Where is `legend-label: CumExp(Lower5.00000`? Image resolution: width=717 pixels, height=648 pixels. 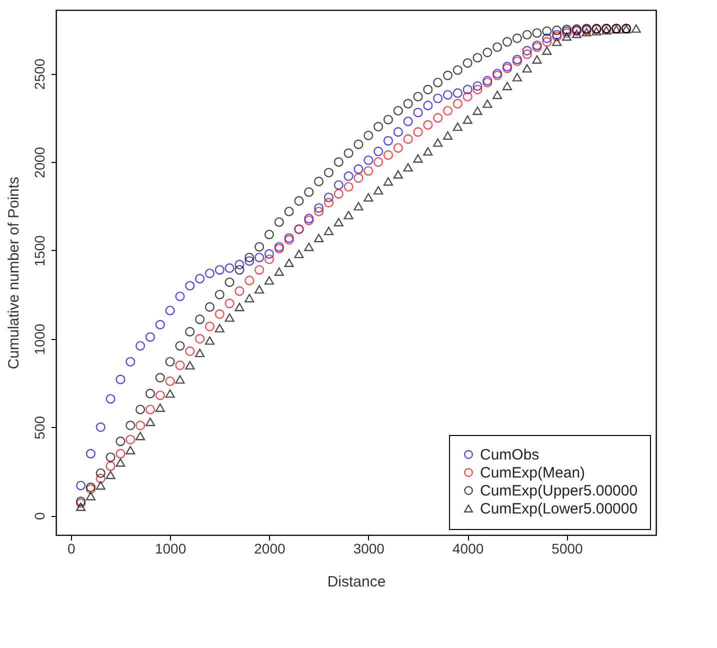 legend-label: CumExp(Lower5.00000 is located at coordinates (559, 509).